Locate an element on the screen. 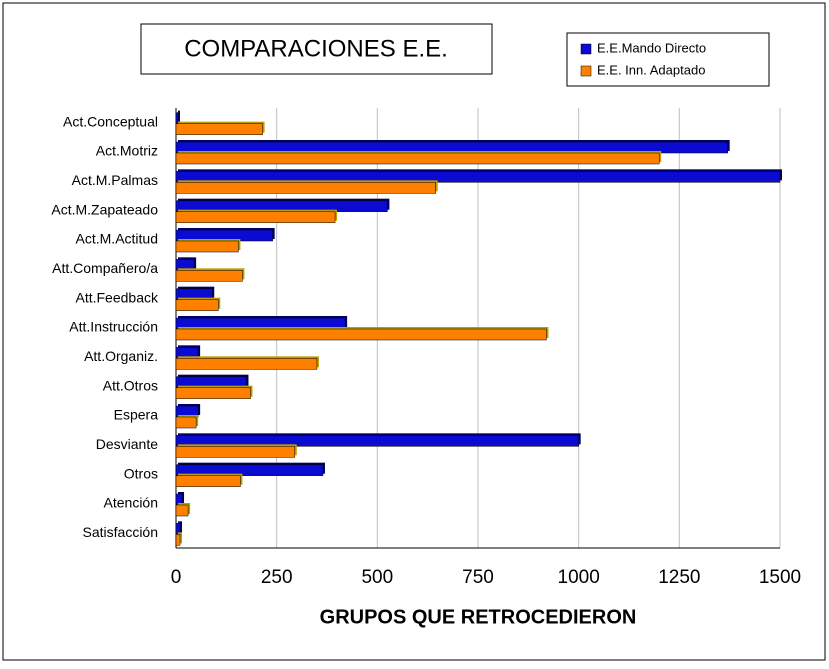 The height and width of the screenshot is (669, 829). chart-title: COMPARACIONES E.E. is located at coordinates (316, 48).